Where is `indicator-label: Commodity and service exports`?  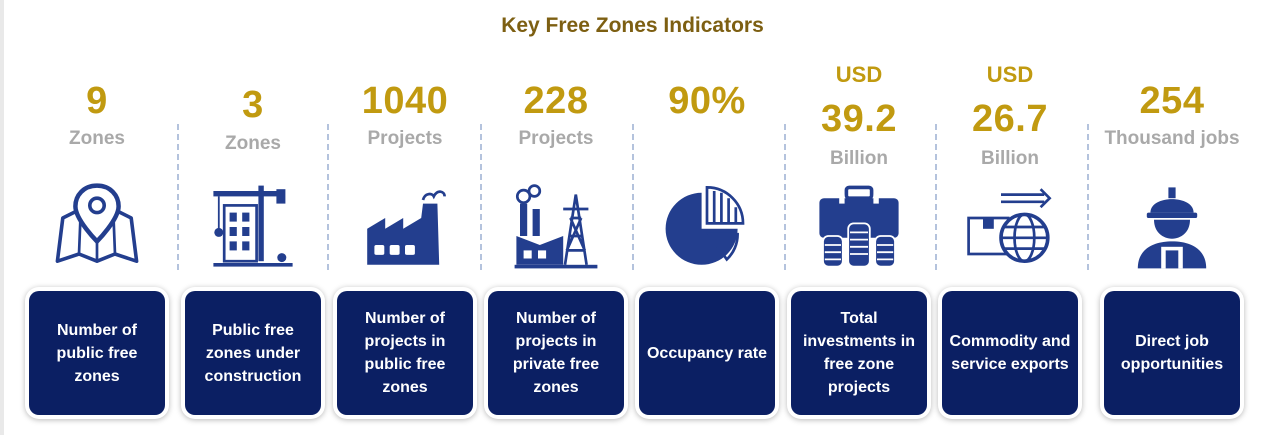
indicator-label: Commodity and service exports is located at coordinates (1010, 353).